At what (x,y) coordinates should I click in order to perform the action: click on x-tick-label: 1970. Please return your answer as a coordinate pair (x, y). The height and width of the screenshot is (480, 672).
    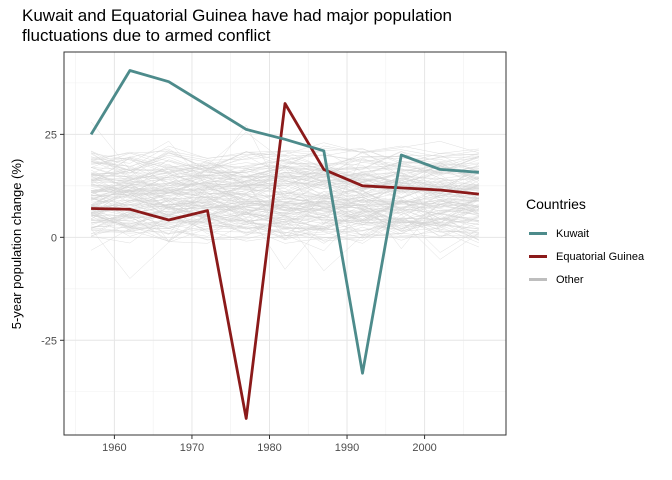
    Looking at the image, I should click on (192, 448).